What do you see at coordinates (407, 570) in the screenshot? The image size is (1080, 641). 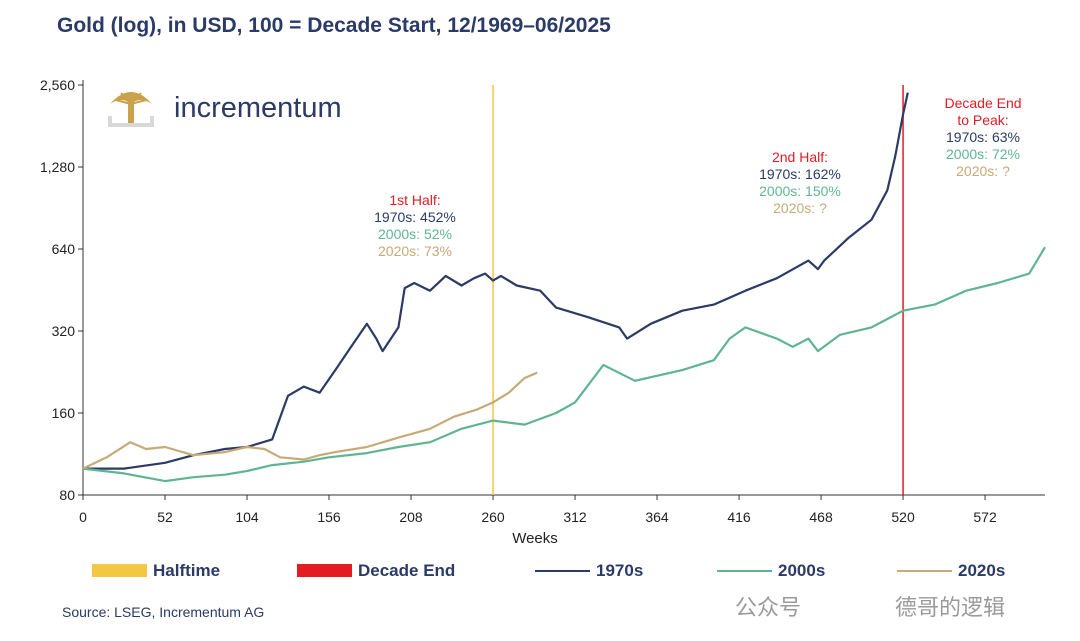 I see `legend-label: Decade End` at bounding box center [407, 570].